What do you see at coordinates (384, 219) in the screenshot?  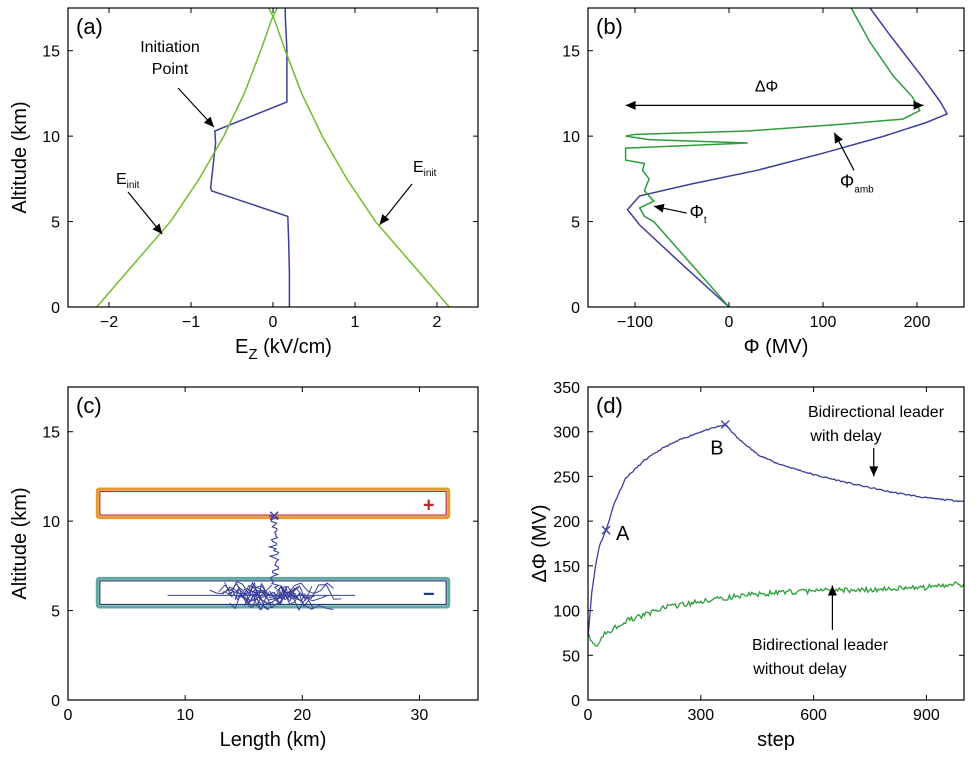 I see `einit-right-arrow-head` at bounding box center [384, 219].